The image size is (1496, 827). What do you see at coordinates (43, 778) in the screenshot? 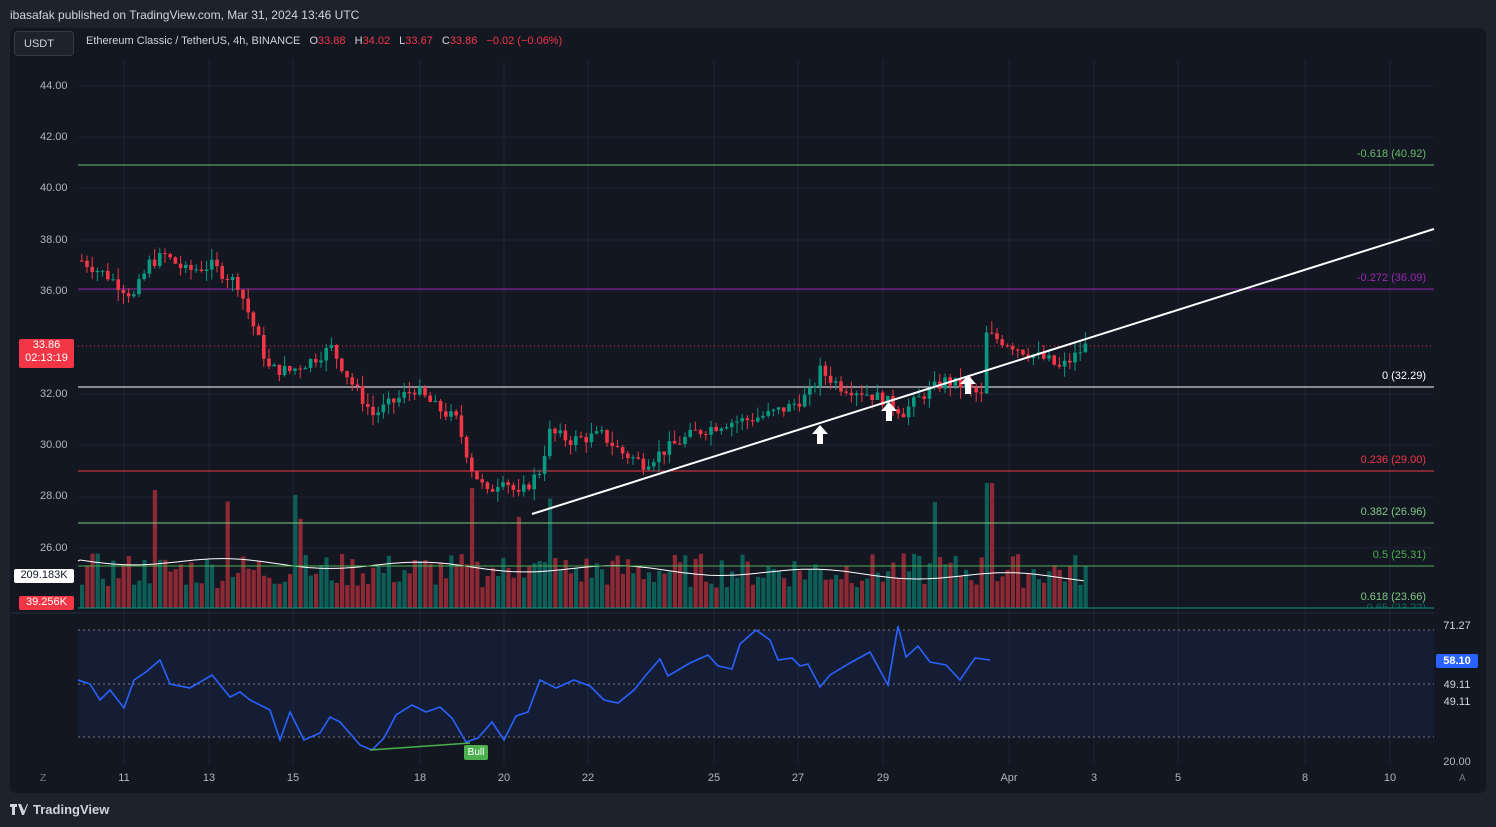
I see `auto-scale-left-button: Z` at bounding box center [43, 778].